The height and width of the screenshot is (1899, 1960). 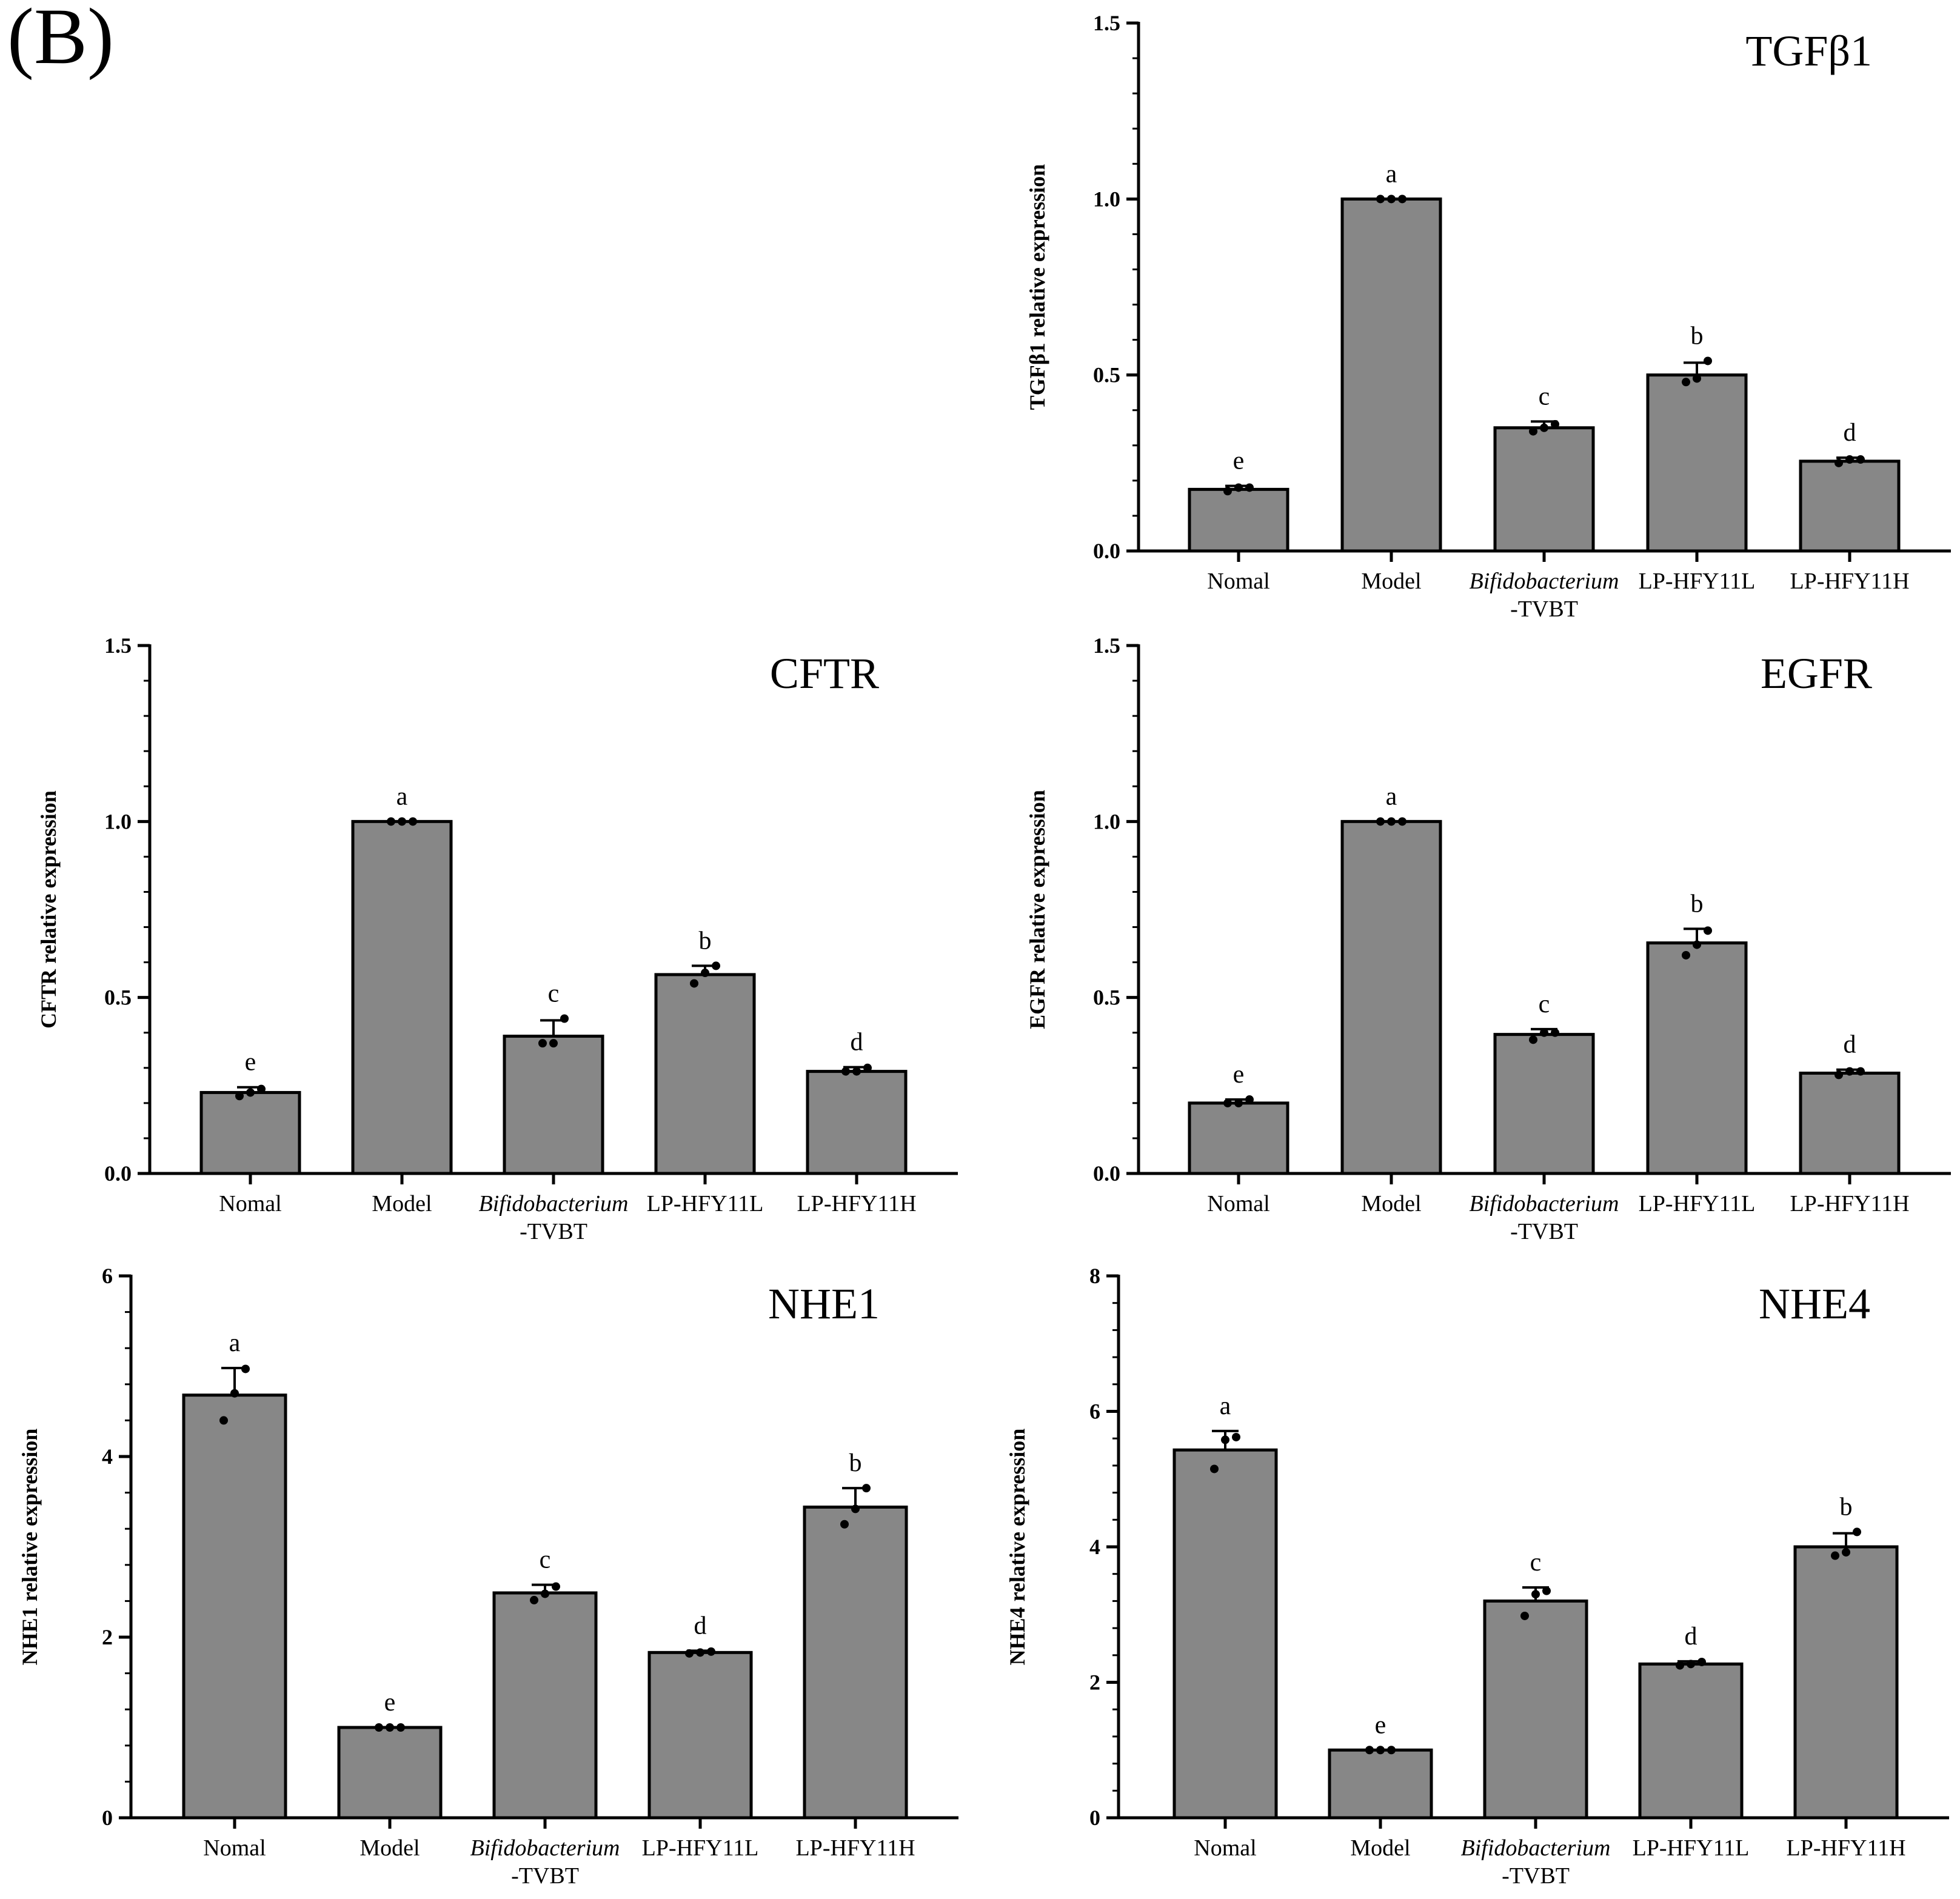 I want to click on y-axis-title: TGFβ1 relative expression, so click(x=1037, y=287).